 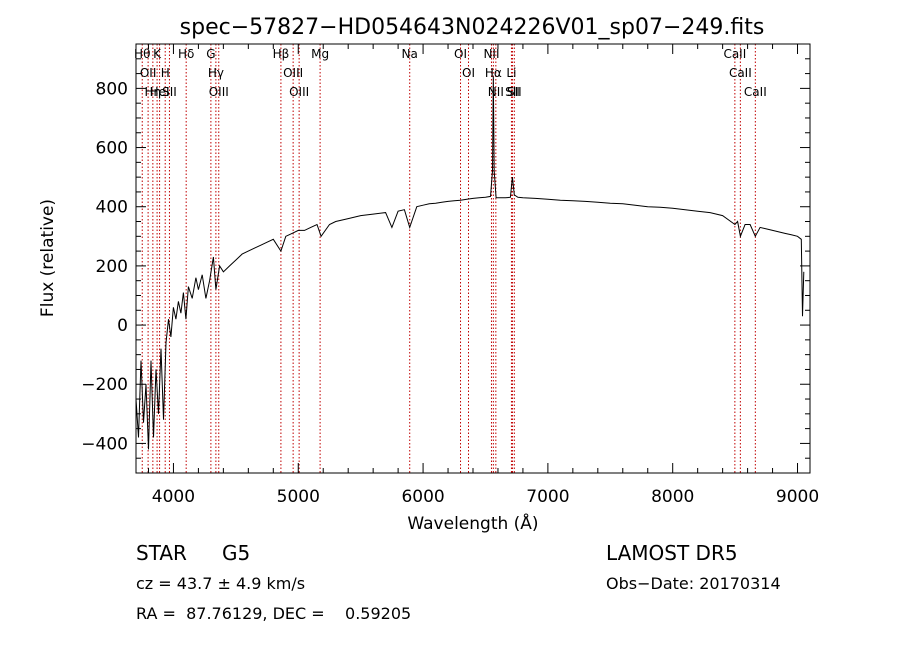 What do you see at coordinates (142, 54) in the screenshot?
I see `spectral-line-label: Hθ` at bounding box center [142, 54].